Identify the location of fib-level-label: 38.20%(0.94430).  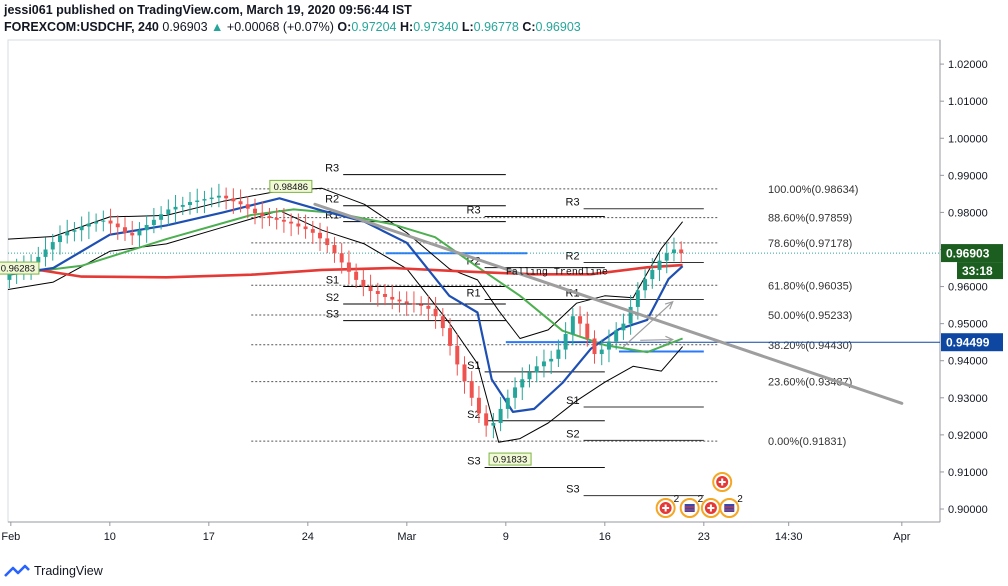
(810, 346).